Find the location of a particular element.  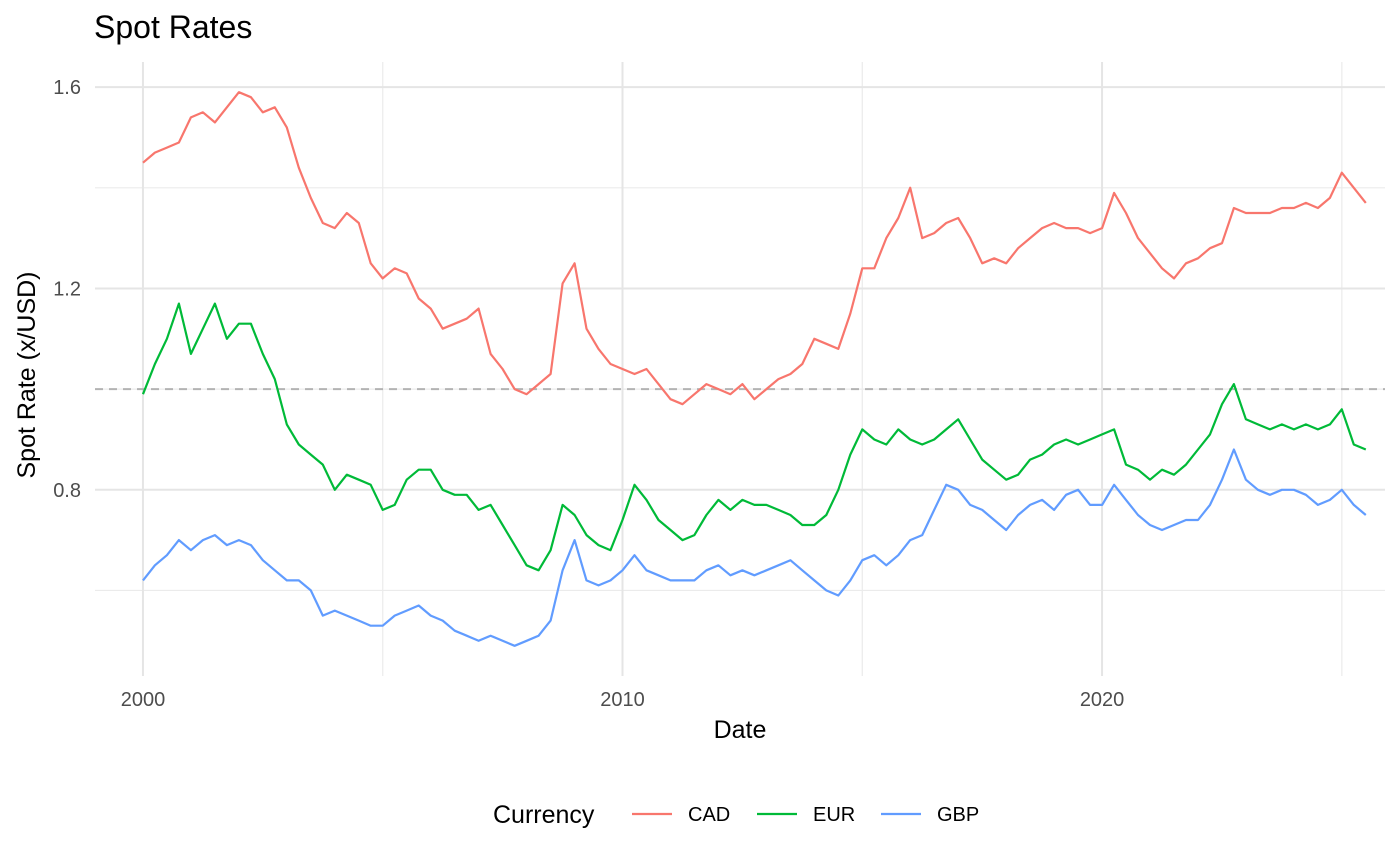

chart-title: Spot Rates is located at coordinates (173, 27).